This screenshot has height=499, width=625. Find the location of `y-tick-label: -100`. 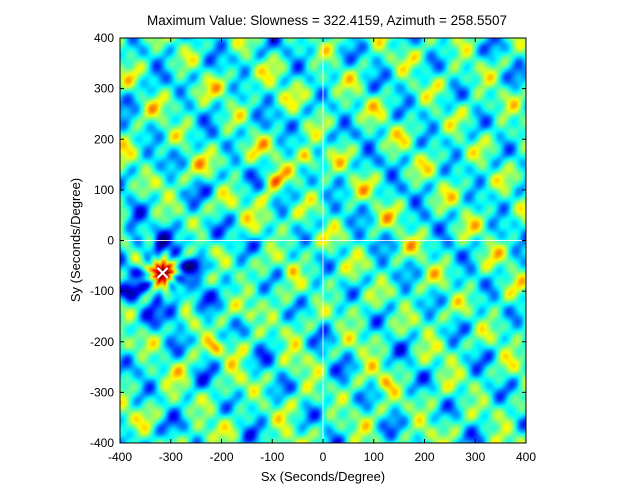

y-tick-label: -100 is located at coordinates (102, 291).